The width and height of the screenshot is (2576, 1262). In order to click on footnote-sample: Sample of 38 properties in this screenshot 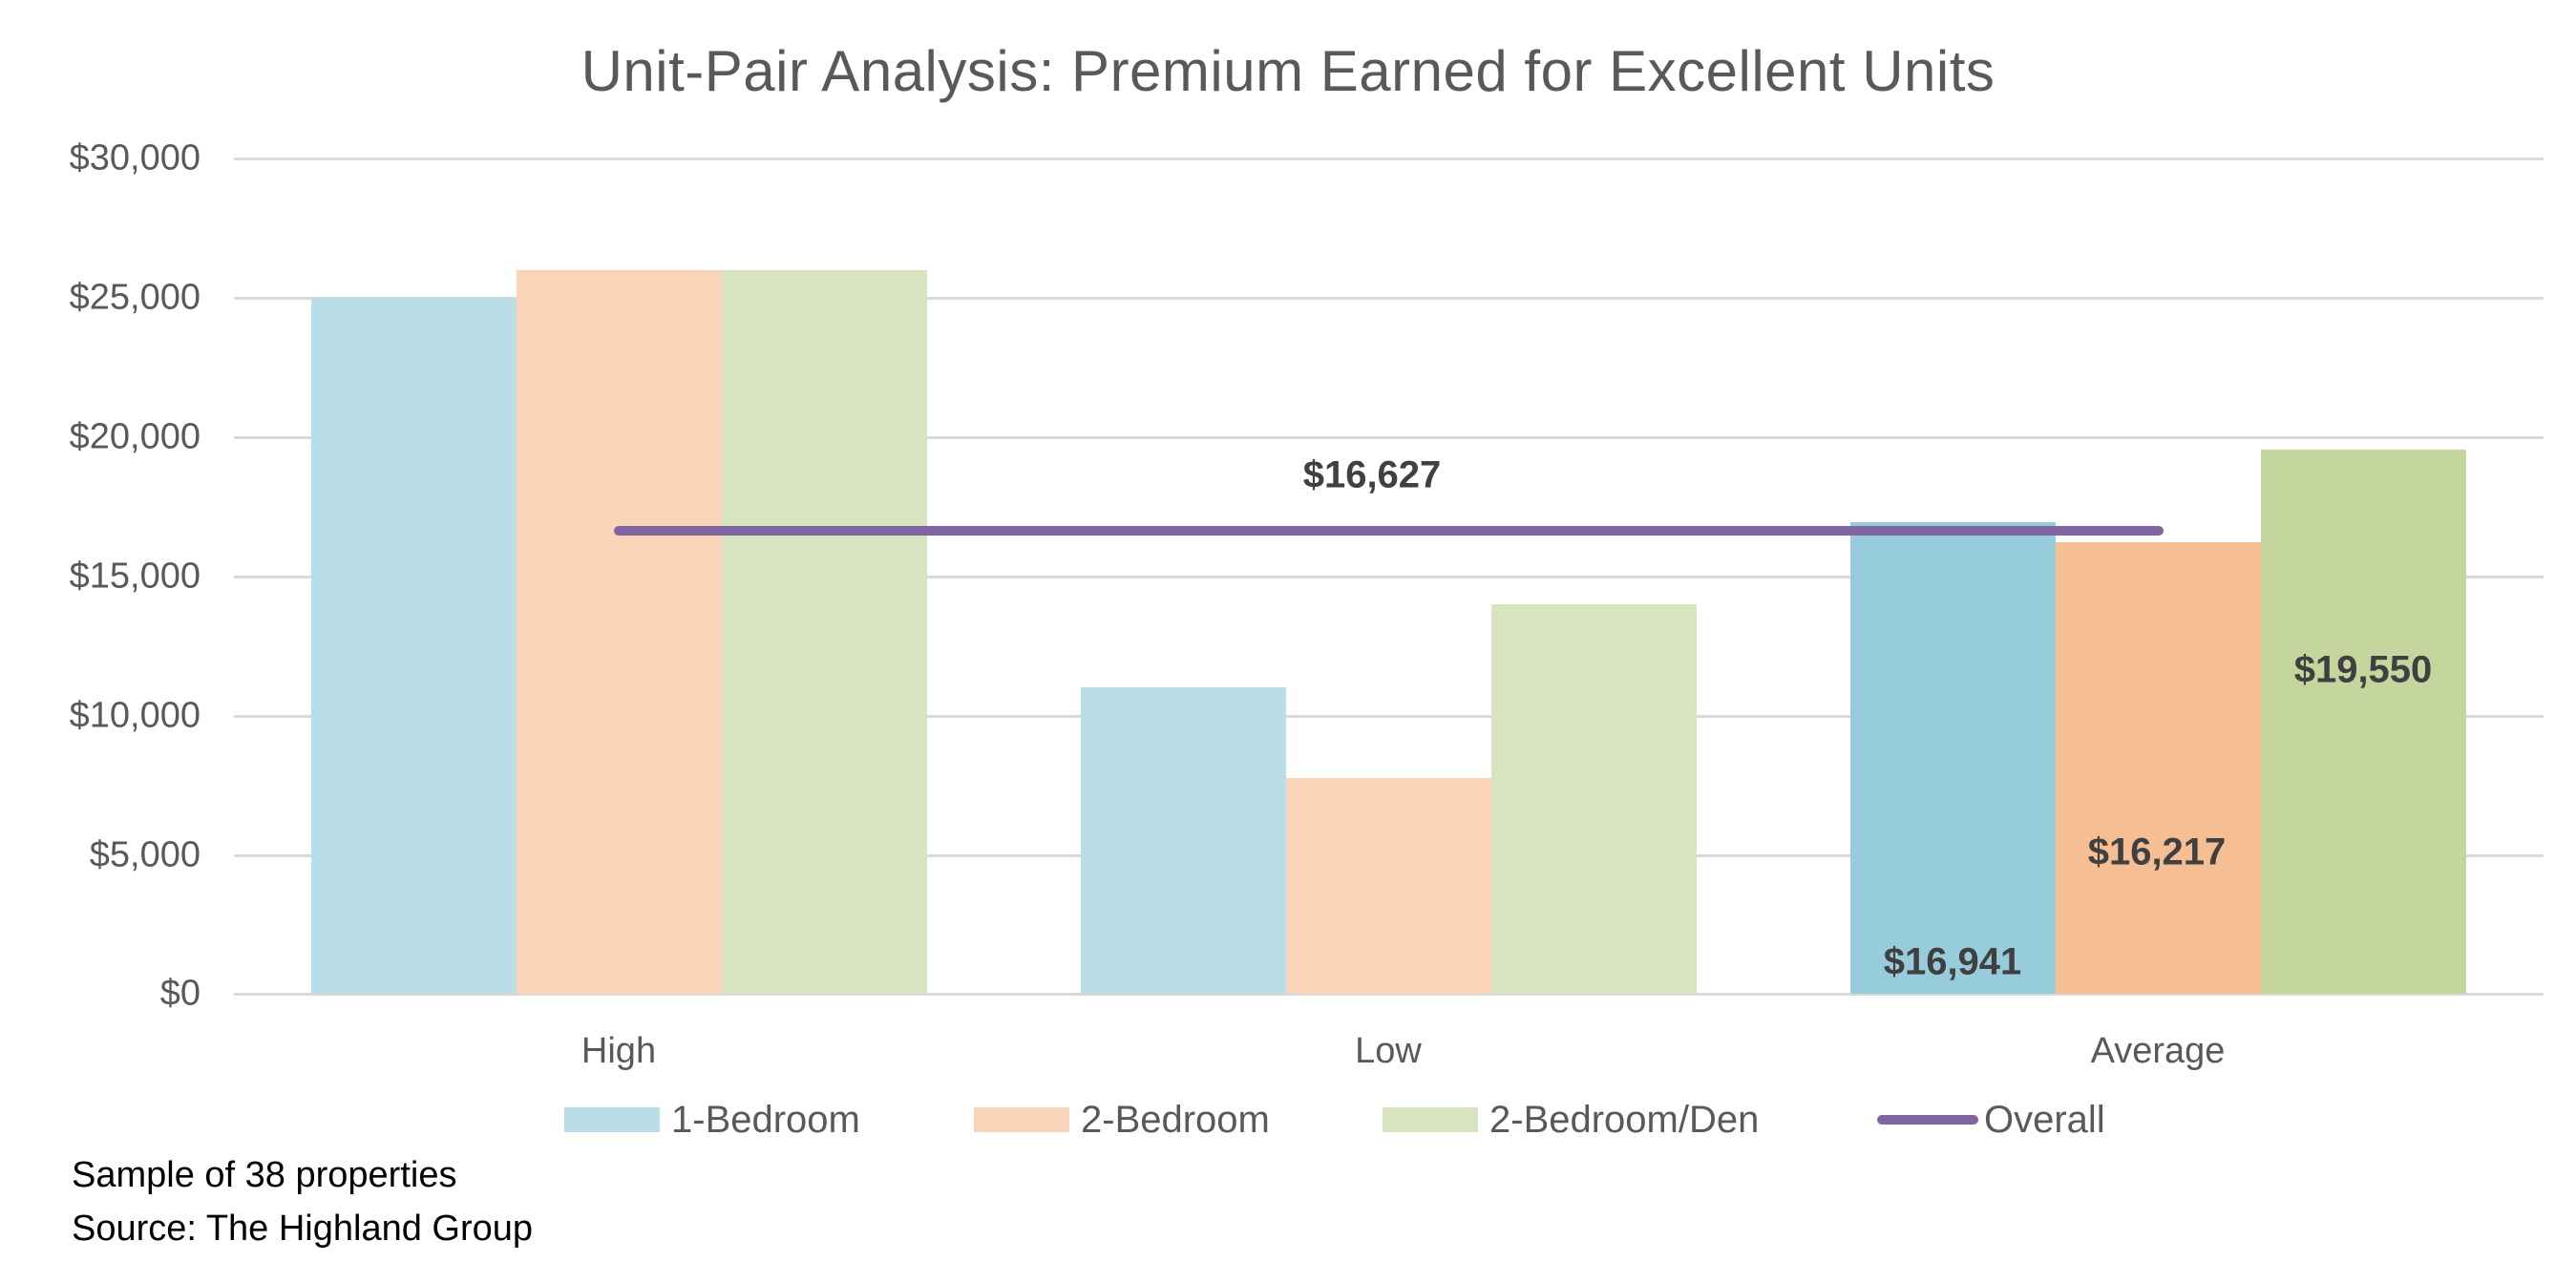, I will do `click(264, 1175)`.